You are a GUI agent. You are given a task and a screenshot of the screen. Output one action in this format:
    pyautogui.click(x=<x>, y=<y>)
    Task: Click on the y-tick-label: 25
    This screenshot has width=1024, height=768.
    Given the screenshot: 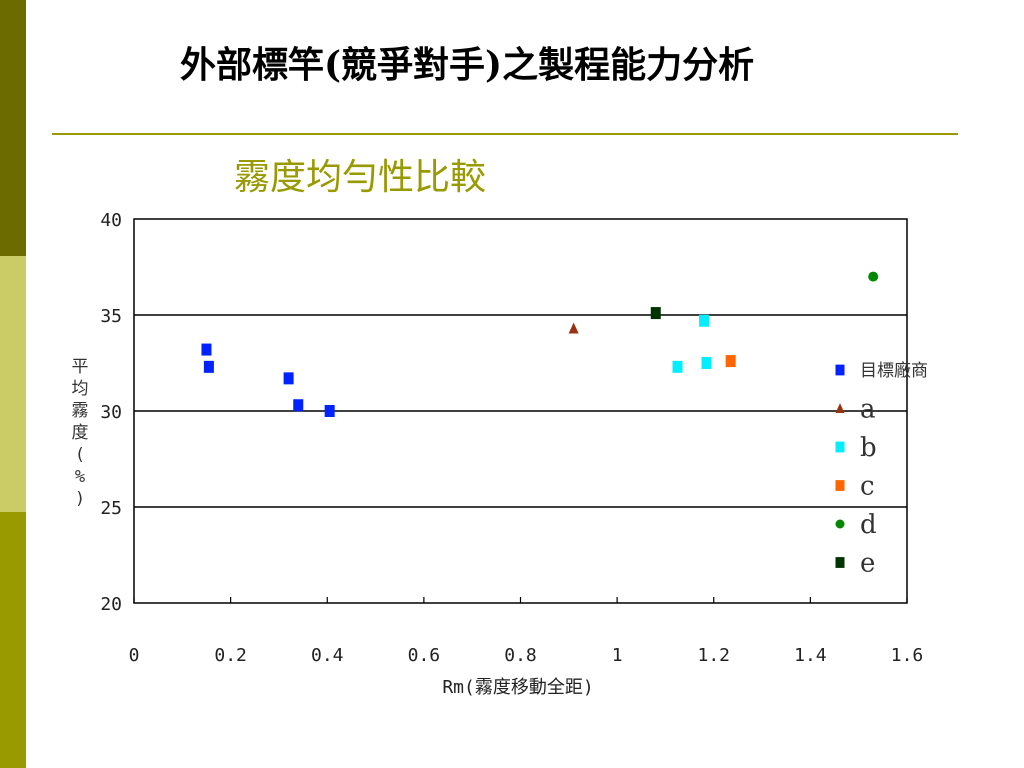 What is the action you would take?
    pyautogui.click(x=111, y=508)
    